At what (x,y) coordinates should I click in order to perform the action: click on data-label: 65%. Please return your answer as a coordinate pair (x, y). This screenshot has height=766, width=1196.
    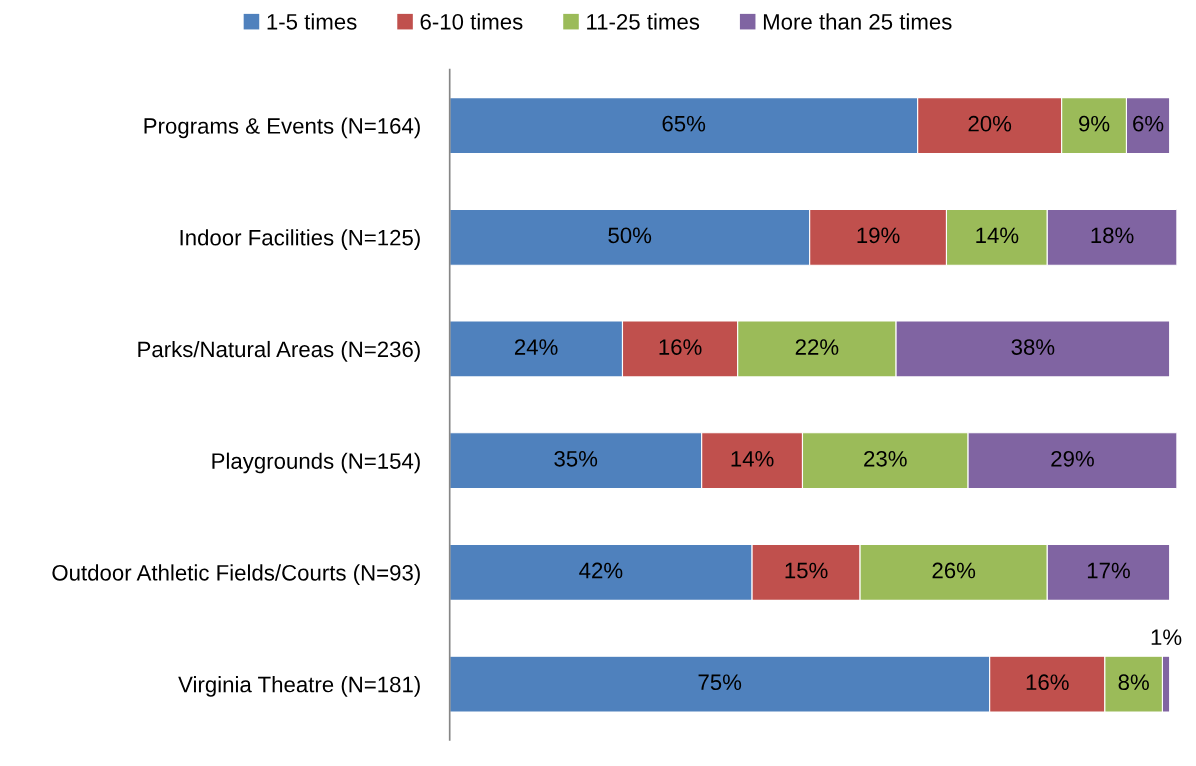
    Looking at the image, I should click on (684, 123).